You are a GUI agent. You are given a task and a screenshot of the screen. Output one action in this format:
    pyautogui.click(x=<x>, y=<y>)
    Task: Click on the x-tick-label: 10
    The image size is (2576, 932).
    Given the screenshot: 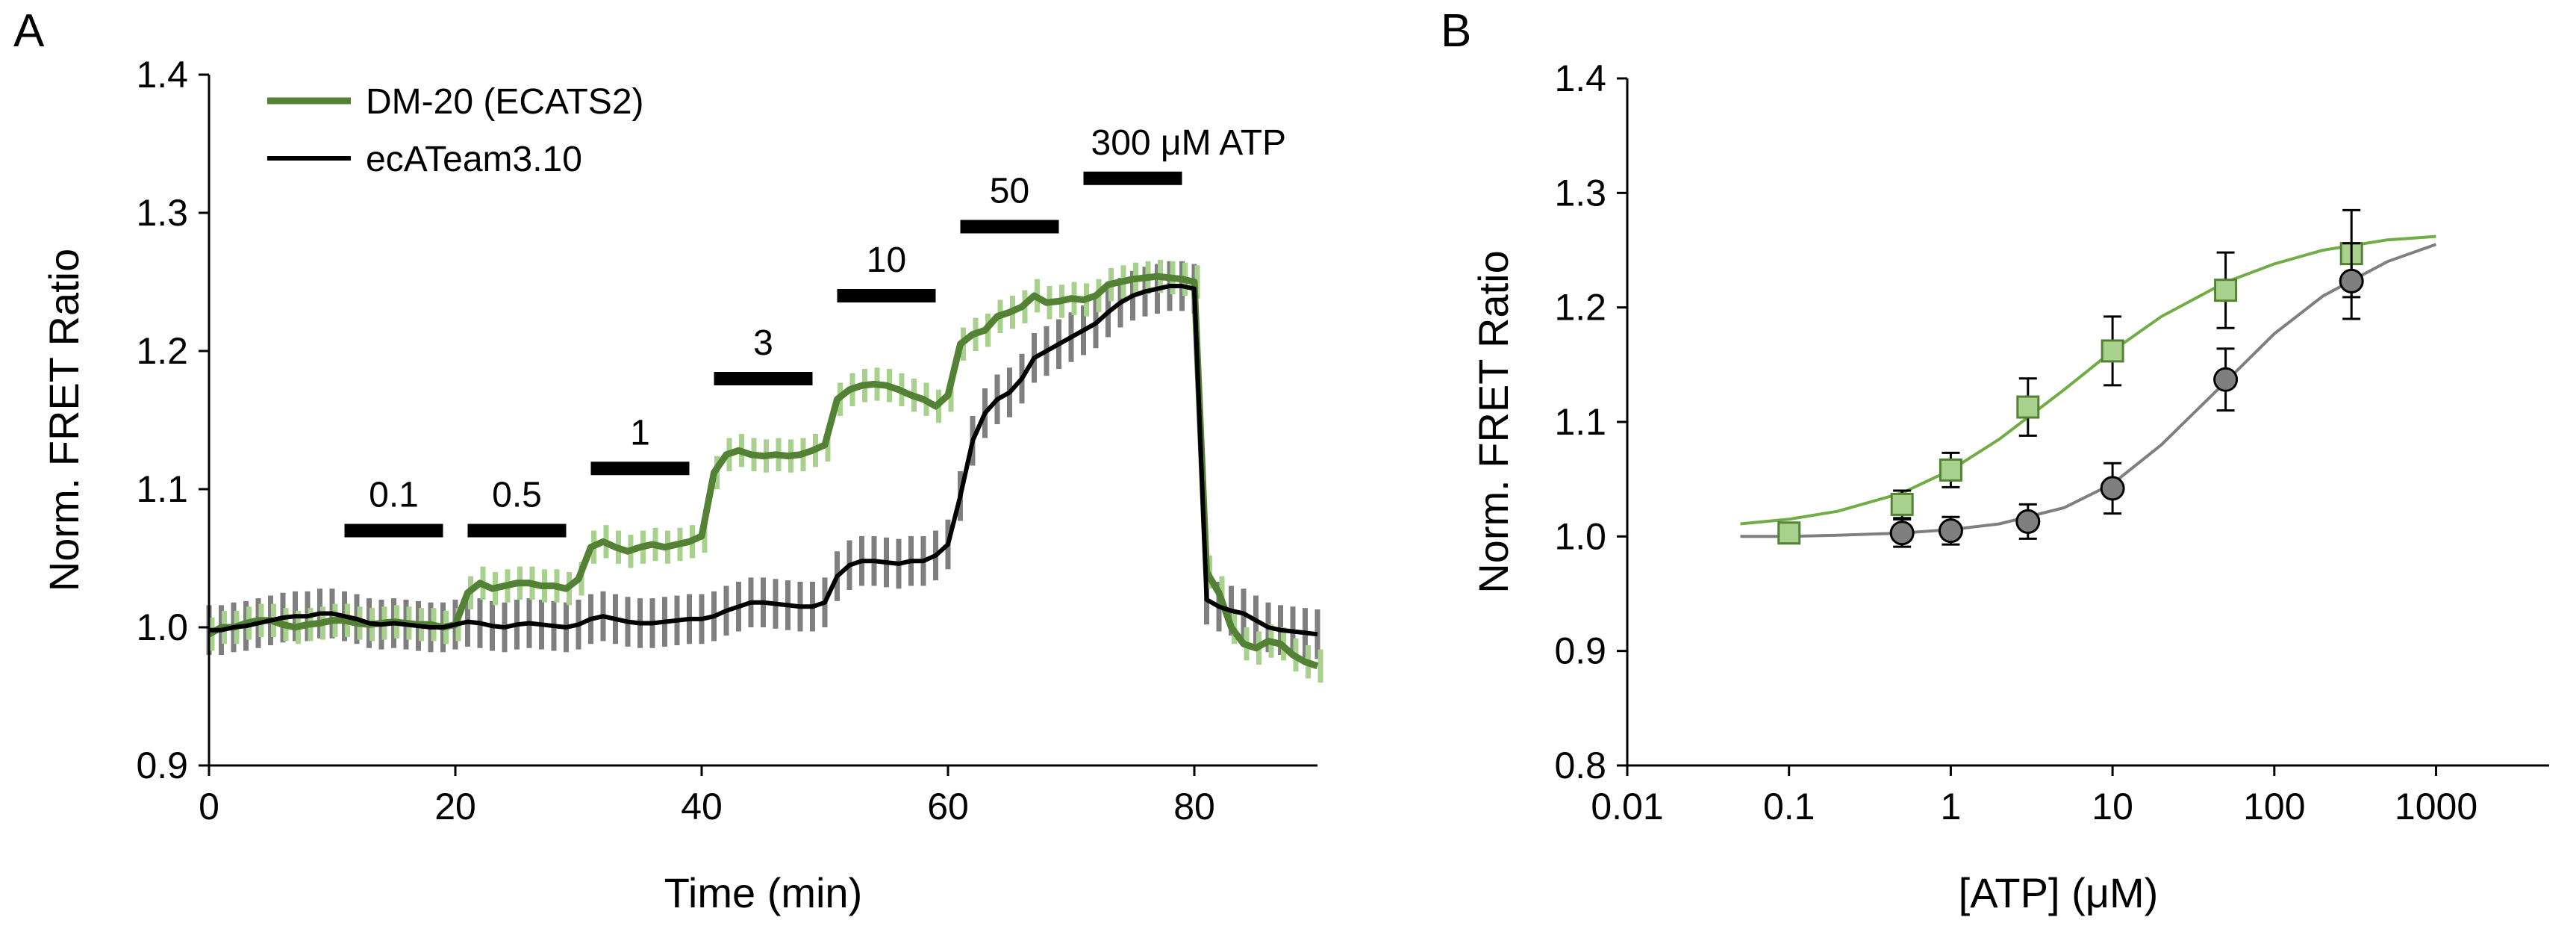 What is the action you would take?
    pyautogui.click(x=2112, y=806)
    